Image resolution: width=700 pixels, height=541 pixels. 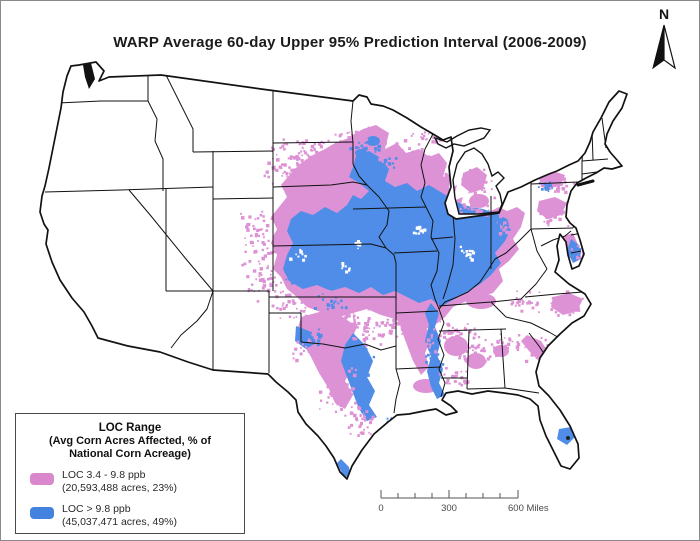 I want to click on loc-high-swatch, so click(x=42, y=513).